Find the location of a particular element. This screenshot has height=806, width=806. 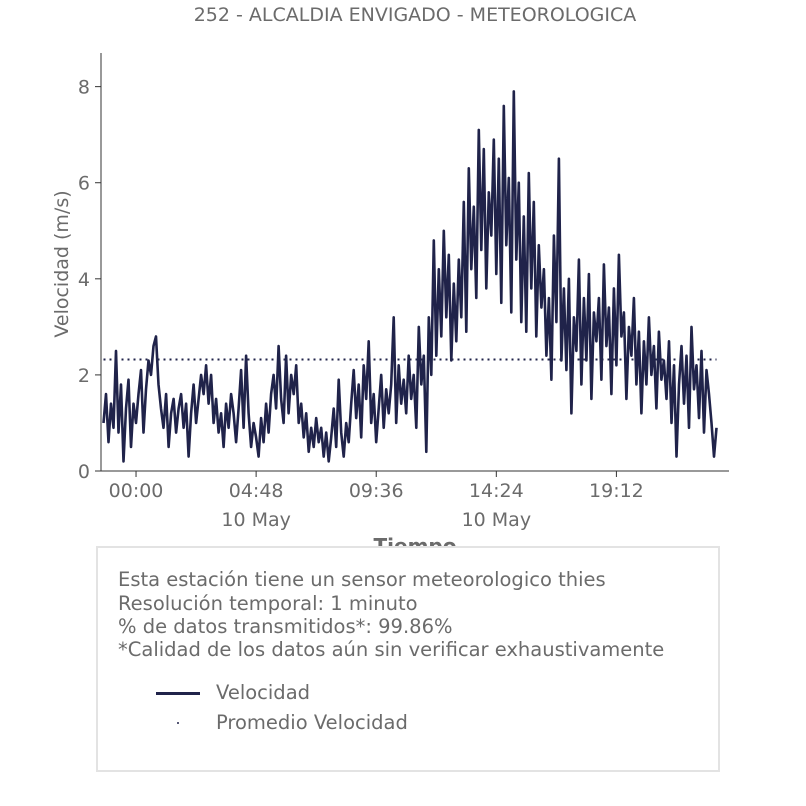

legend-line-swatch is located at coordinates (178, 693).